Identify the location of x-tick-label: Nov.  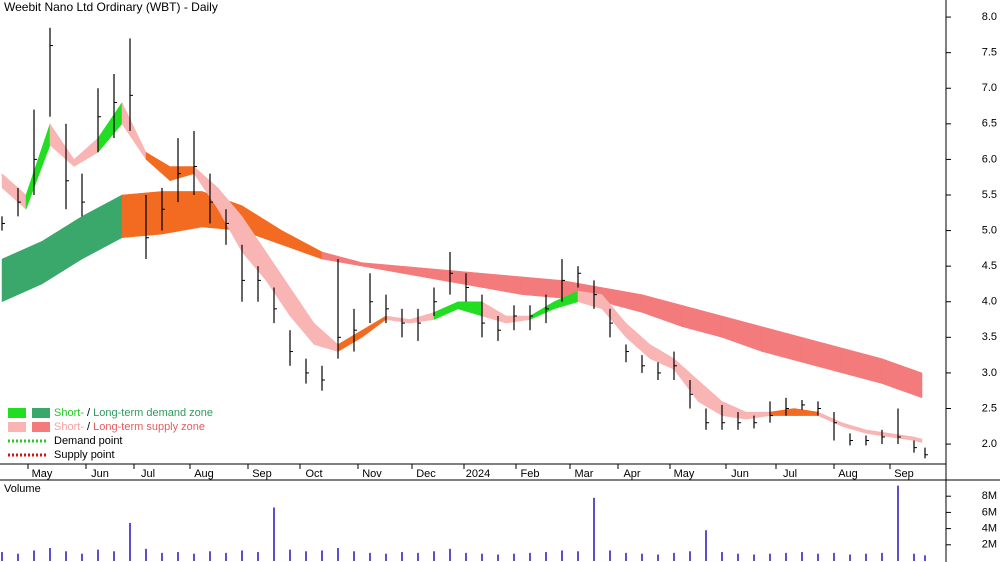
(372, 474).